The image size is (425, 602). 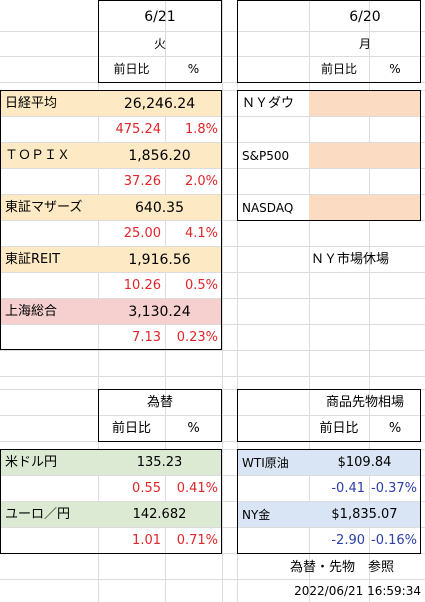 What do you see at coordinates (338, 69) in the screenshot?
I see `right-header-change-col: 前日比` at bounding box center [338, 69].